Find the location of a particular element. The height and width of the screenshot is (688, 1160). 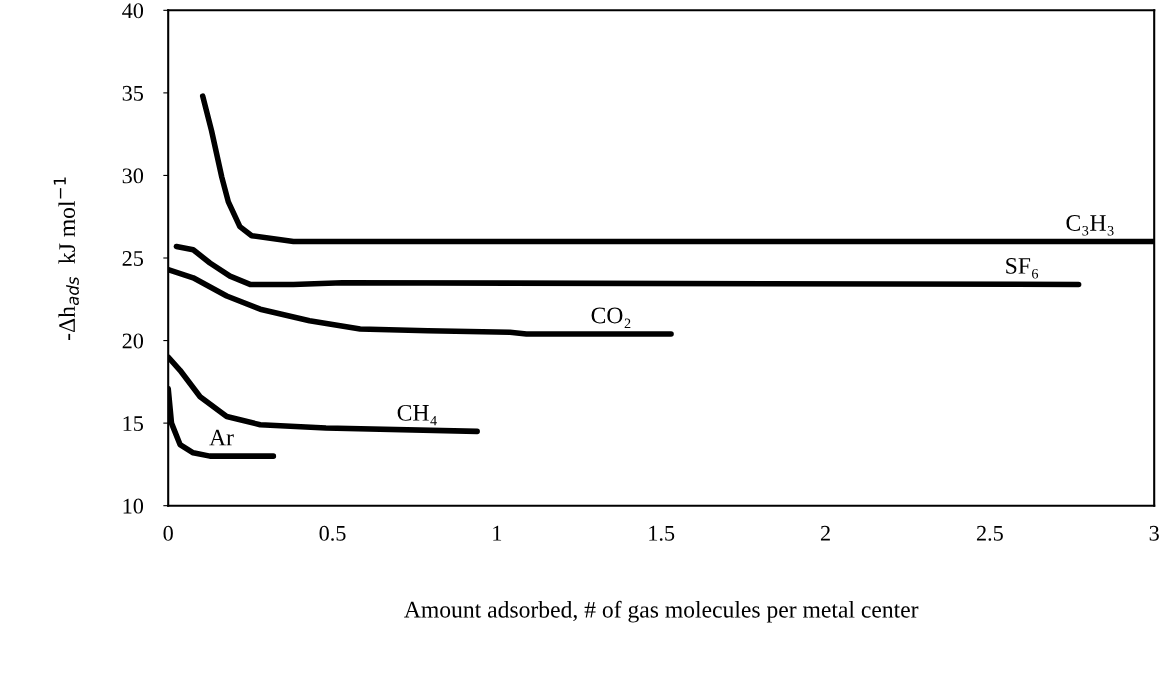

y-tick-label: 15 is located at coordinates (133, 424).